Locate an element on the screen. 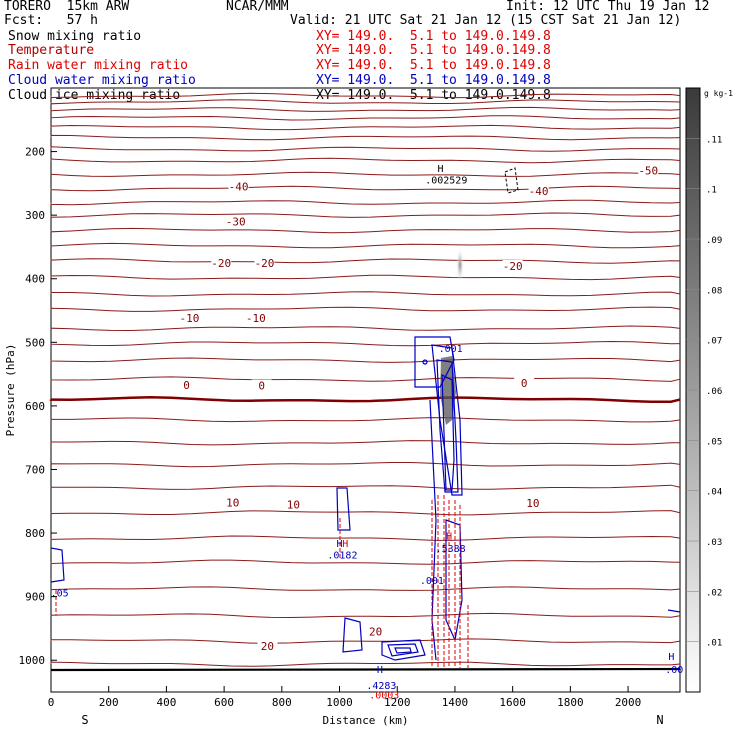  colorbar-tick-label: .07 is located at coordinates (714, 342).